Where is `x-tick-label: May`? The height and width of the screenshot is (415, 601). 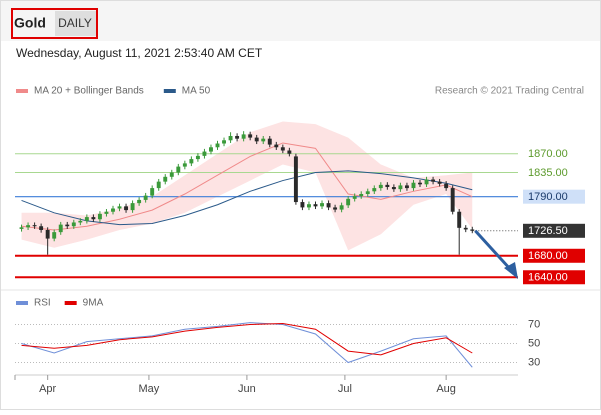
x-tick-label: May is located at coordinates (149, 389).